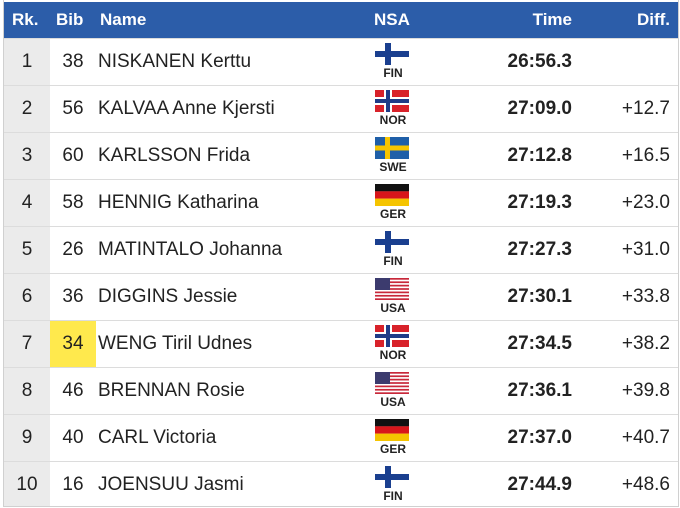 The image size is (680, 508). I want to click on time-cell: 27:30.1, so click(539, 296).